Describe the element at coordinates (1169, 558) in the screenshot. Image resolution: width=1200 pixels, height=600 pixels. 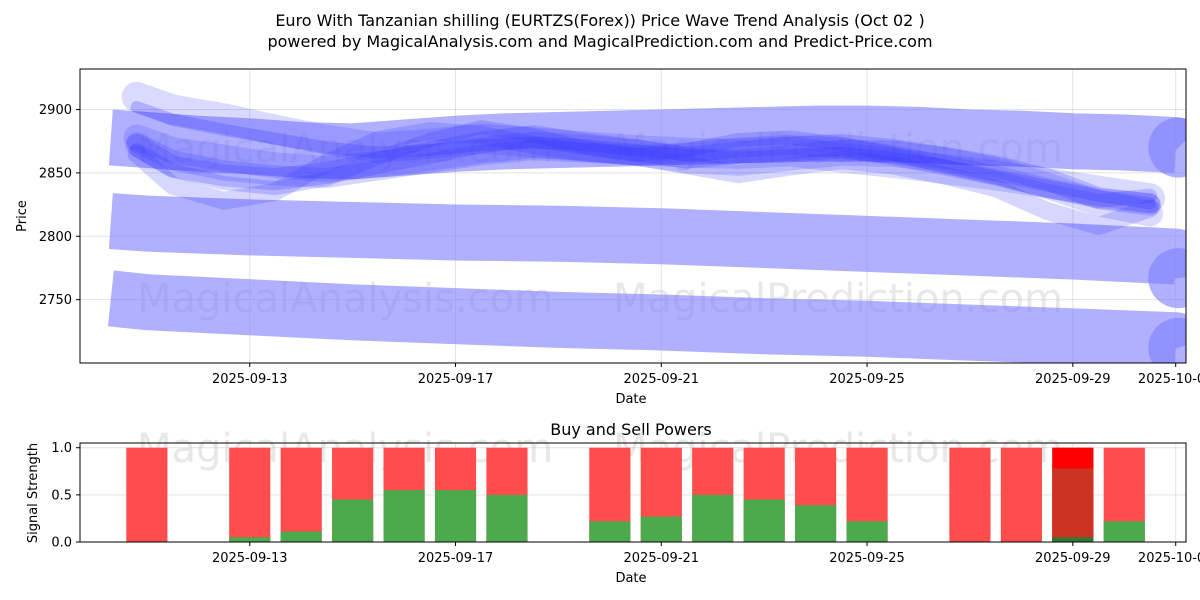
I see `signal-xtick-label: 2025-10-01` at that location.